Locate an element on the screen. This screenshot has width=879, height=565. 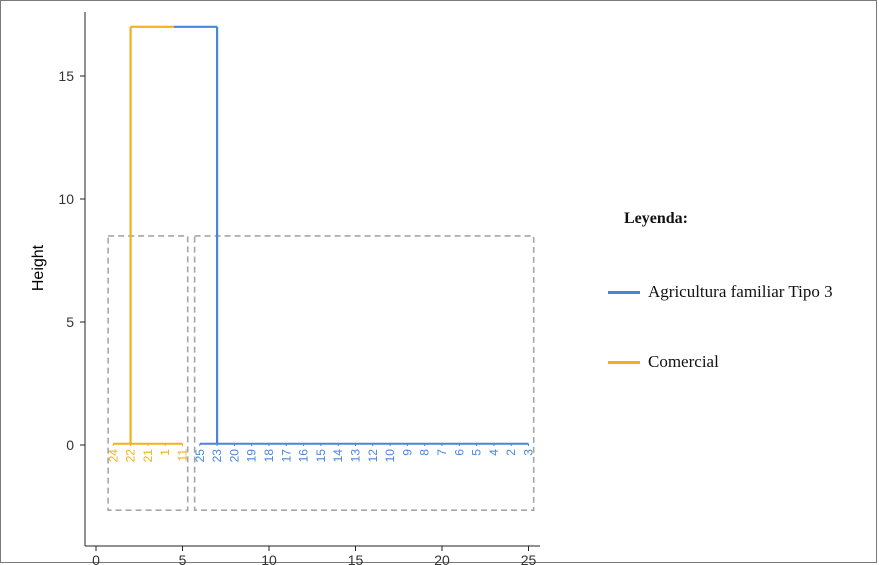
leaf-label: 2 is located at coordinates (511, 452).